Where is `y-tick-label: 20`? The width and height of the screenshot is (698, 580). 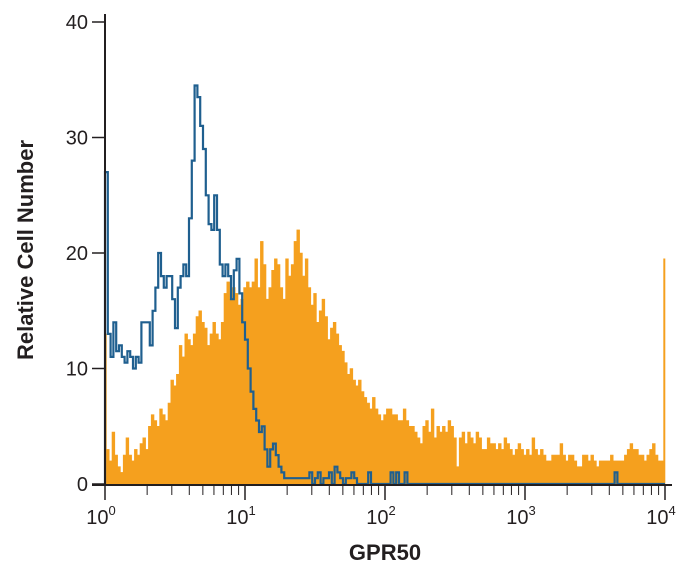
y-tick-label: 20 is located at coordinates (77, 254).